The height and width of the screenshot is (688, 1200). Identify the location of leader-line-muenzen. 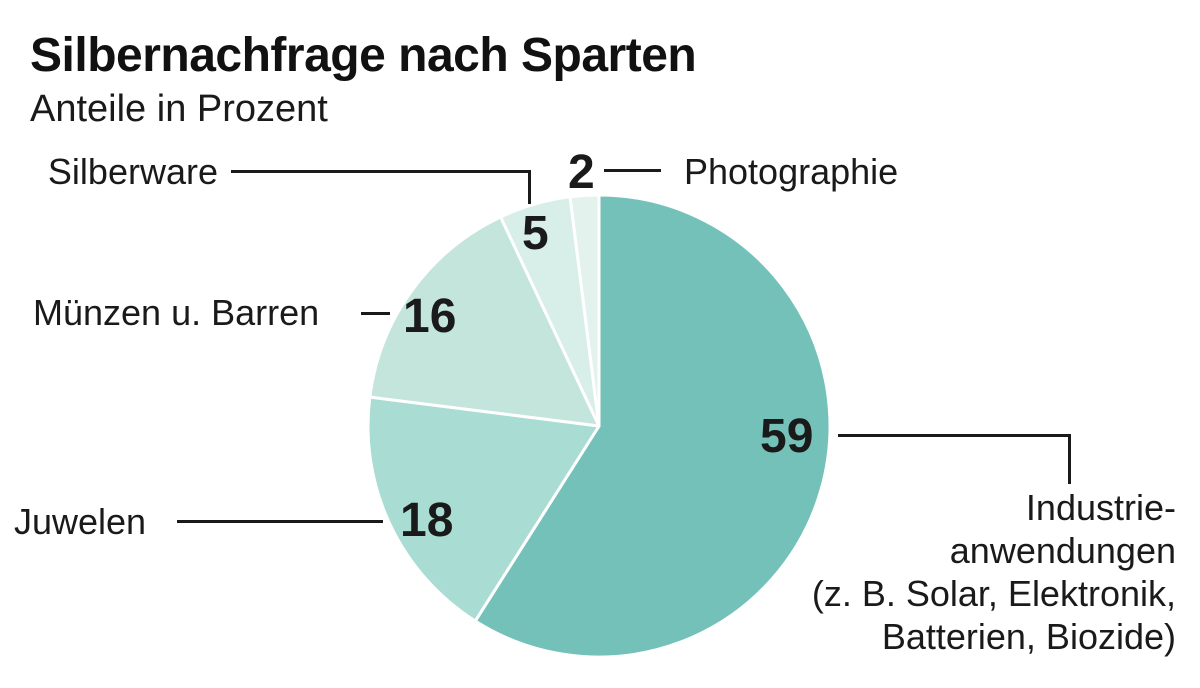
(375, 313).